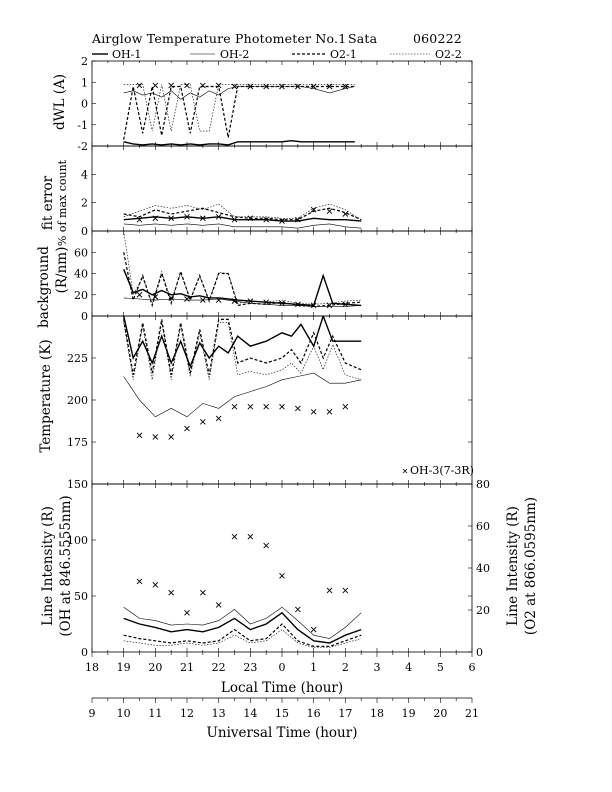 This screenshot has width=612, height=792. What do you see at coordinates (187, 667) in the screenshot?
I see `x-tick-label-local: 21` at bounding box center [187, 667].